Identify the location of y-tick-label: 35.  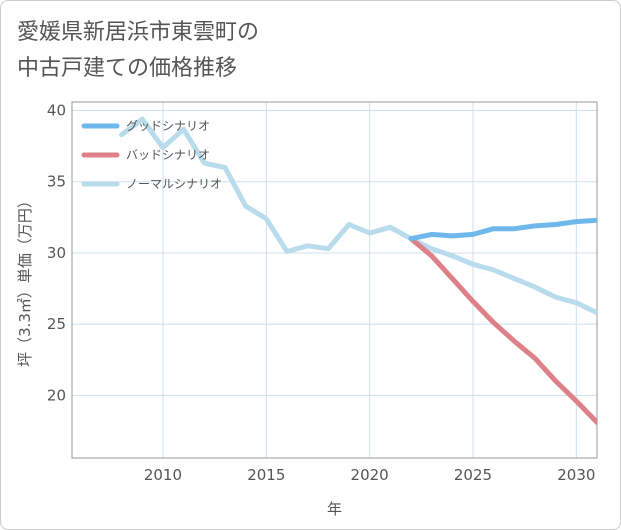
(56, 182).